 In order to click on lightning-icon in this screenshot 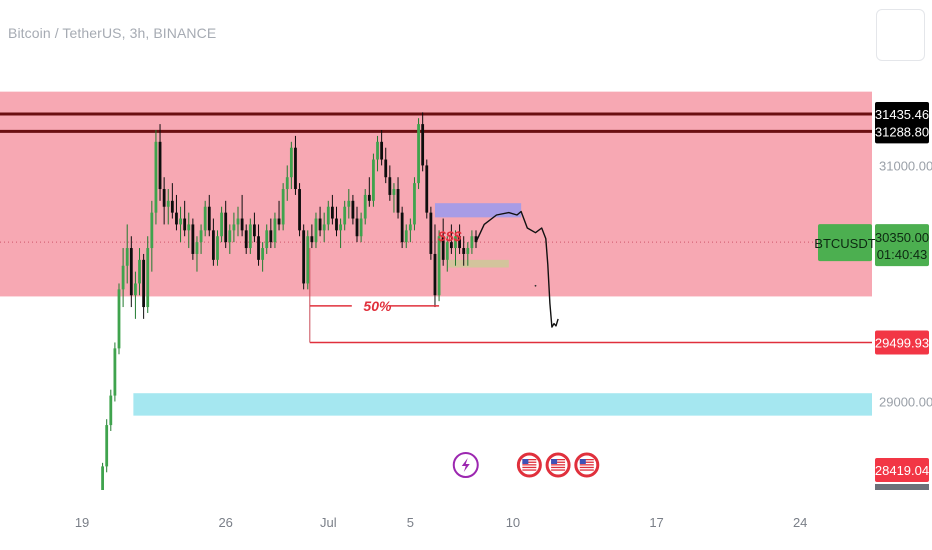, I will do `click(465, 465)`.